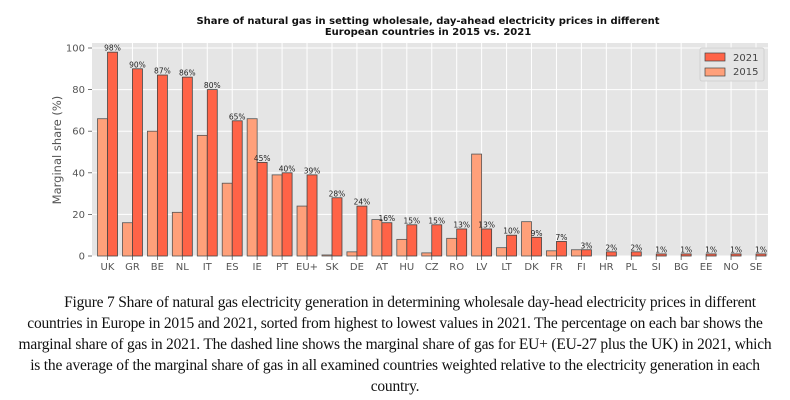  What do you see at coordinates (157, 267) in the screenshot?
I see `x-tick-label-BE: BE` at bounding box center [157, 267].